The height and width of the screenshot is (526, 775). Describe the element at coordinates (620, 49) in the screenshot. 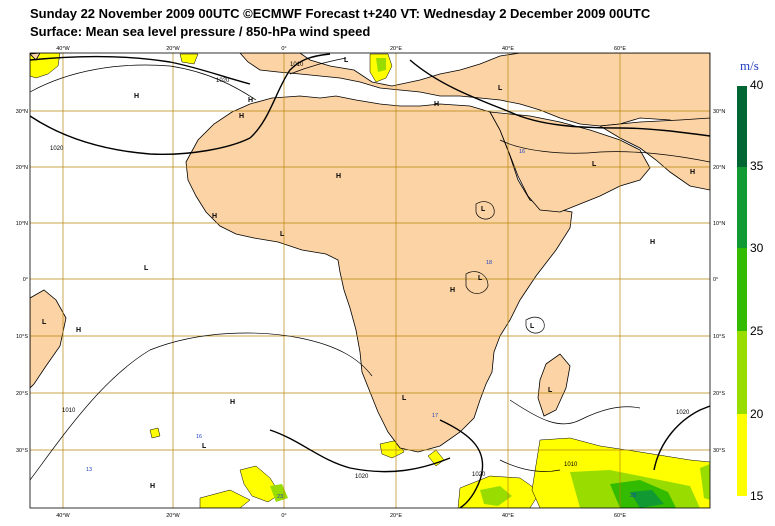

I see `lon-label-top: 60°E` at that location.